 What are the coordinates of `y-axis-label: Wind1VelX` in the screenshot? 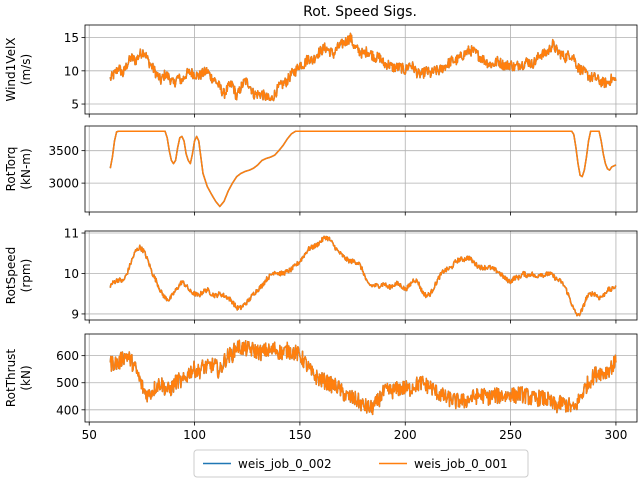 It's located at (11, 69).